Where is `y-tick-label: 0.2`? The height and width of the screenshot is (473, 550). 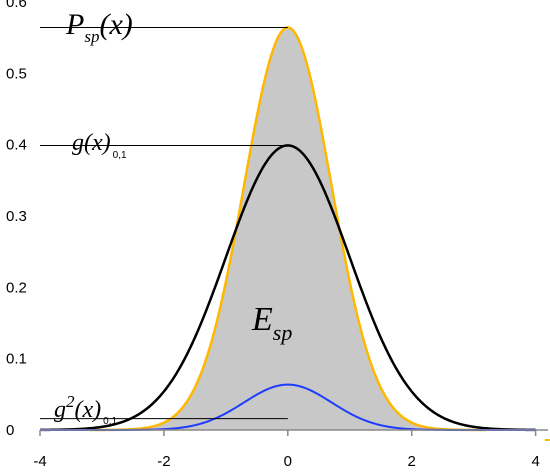 y-tick-label: 0.2 is located at coordinates (16, 287).